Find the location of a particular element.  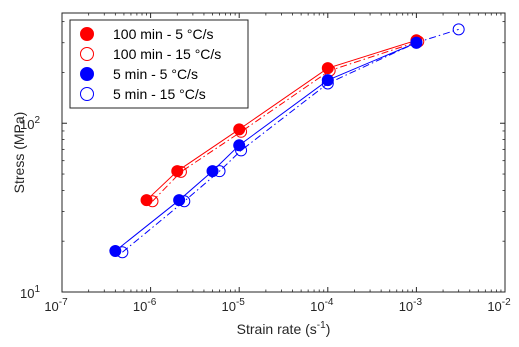

x-tick-label: 10⁻⁷ is located at coordinates (56, 305).